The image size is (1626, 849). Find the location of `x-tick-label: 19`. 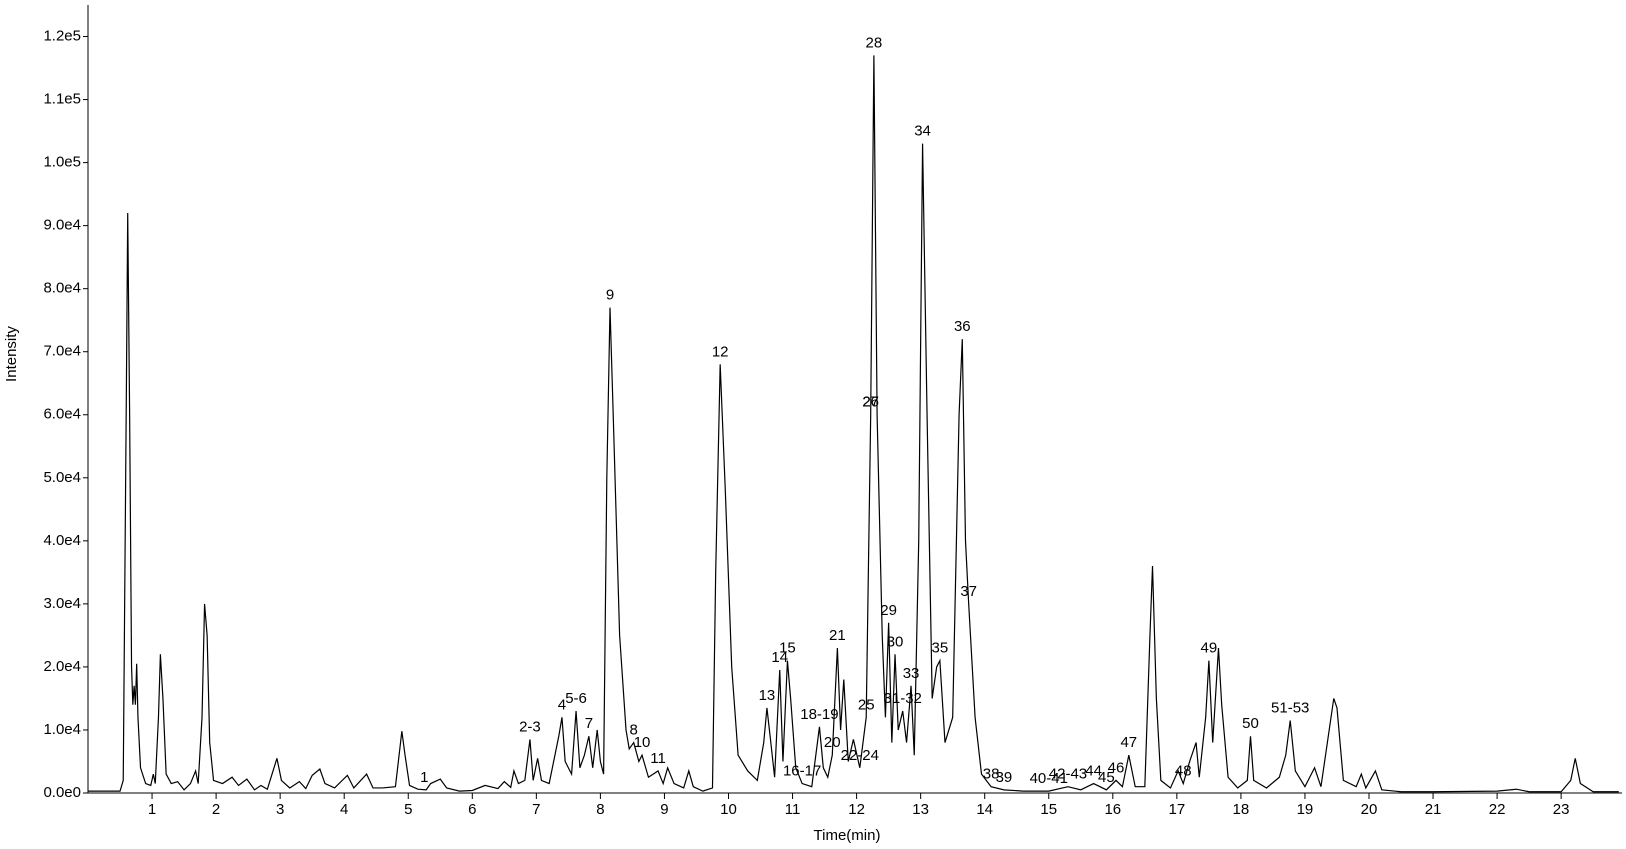

x-tick-label: 19 is located at coordinates (1305, 809).